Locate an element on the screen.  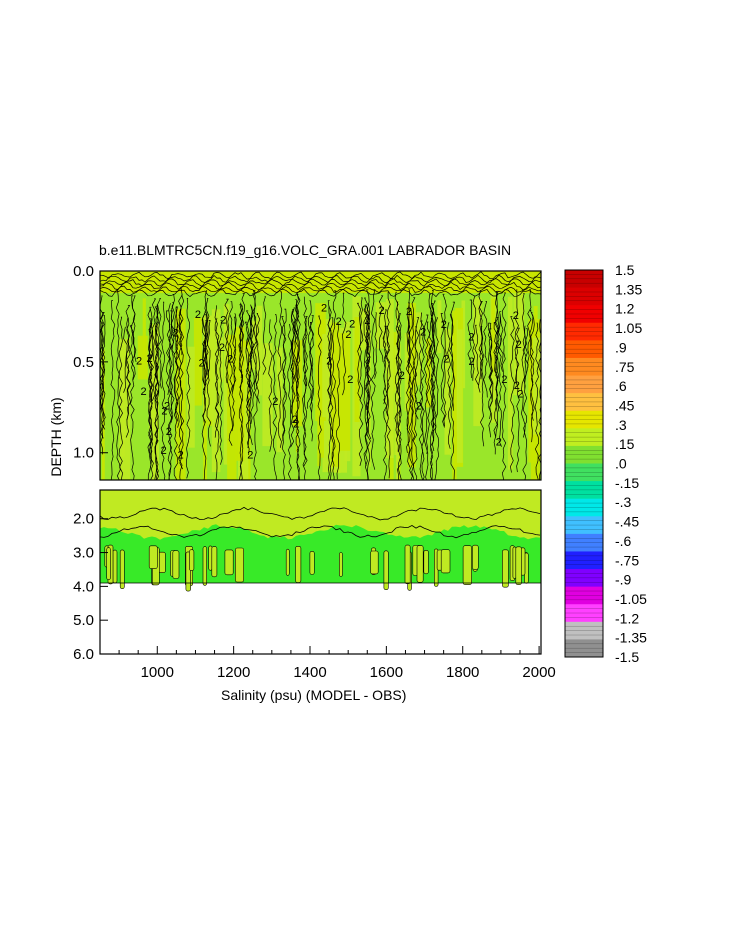
colorbar-label: -.9 is located at coordinates (623, 580).